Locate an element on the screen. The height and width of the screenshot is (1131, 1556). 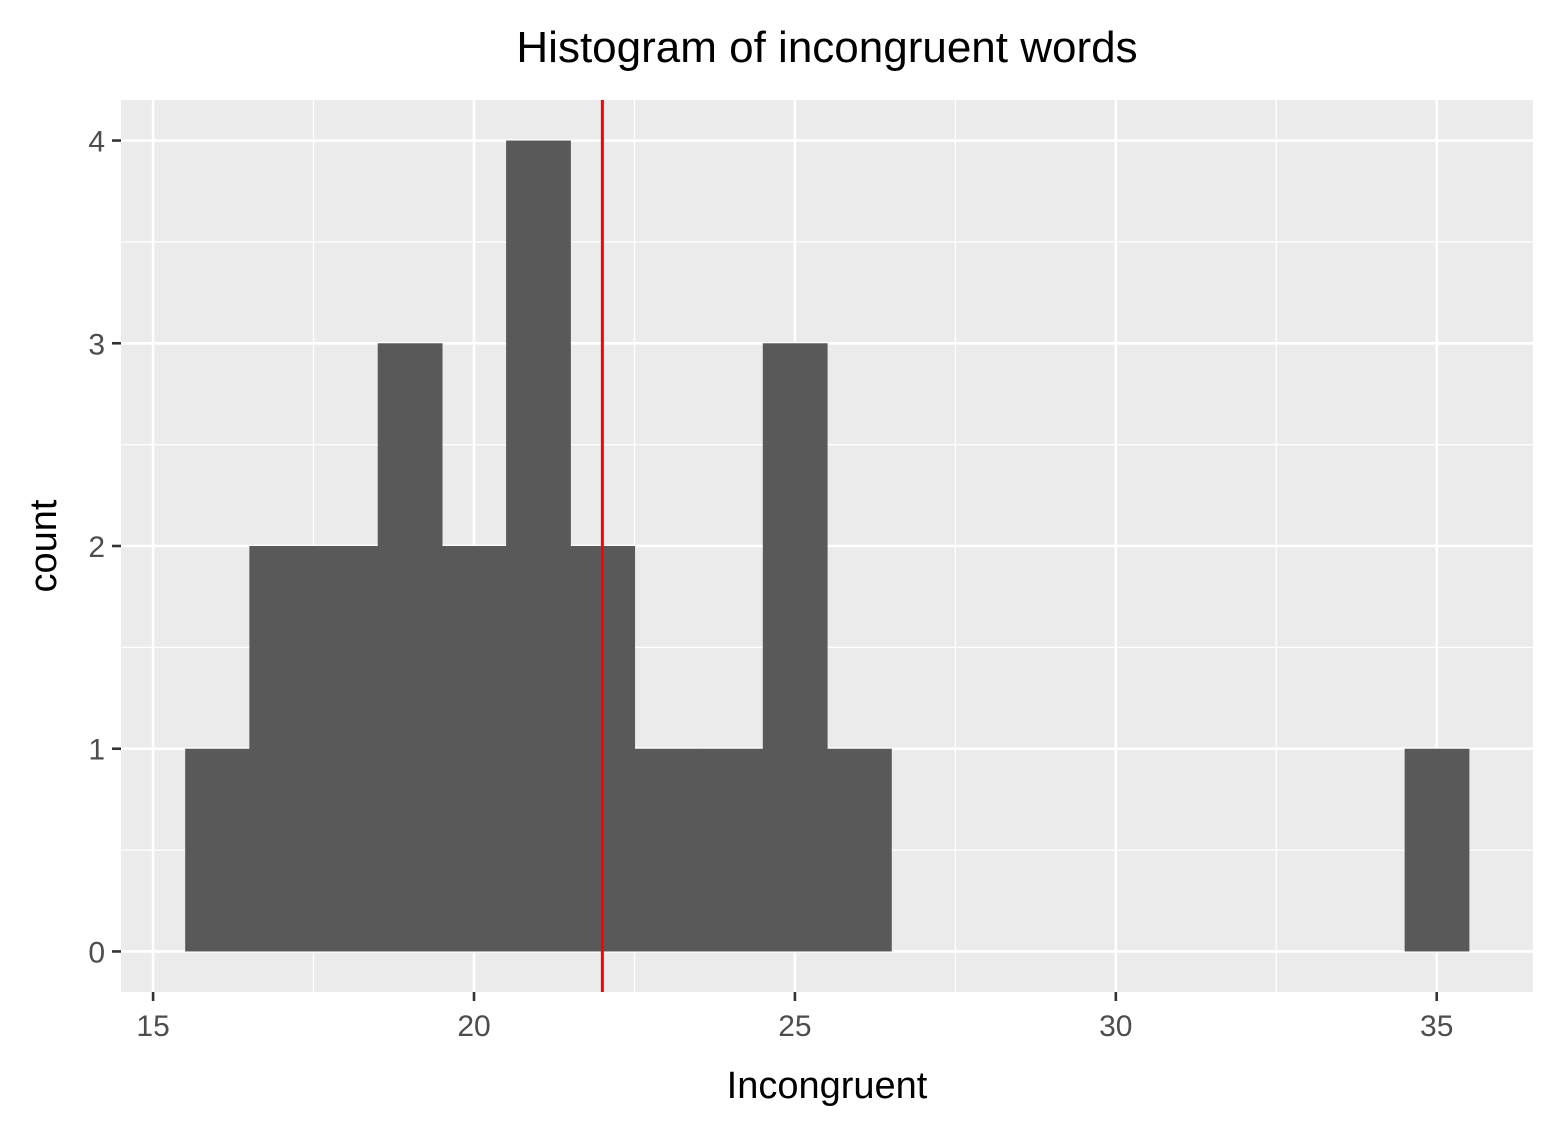
y-tick-label: 3 is located at coordinates (96, 344).